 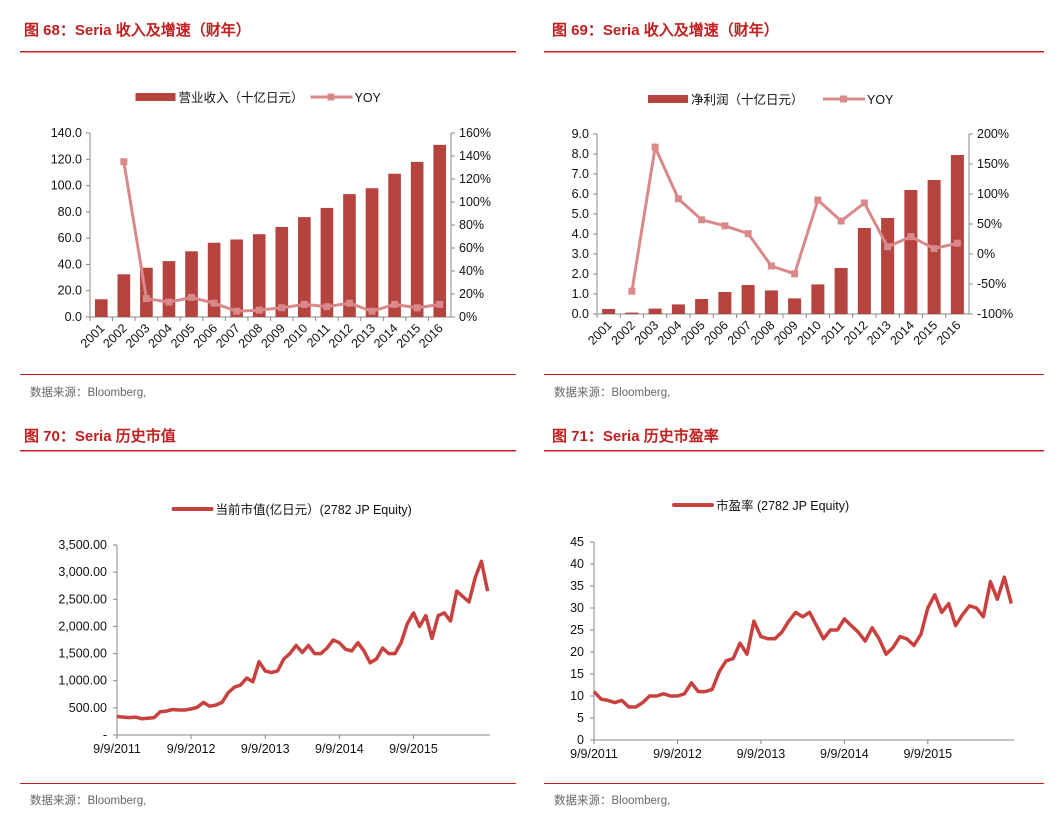 I want to click on y-tick-label-left: 0.0, so click(x=580, y=314).